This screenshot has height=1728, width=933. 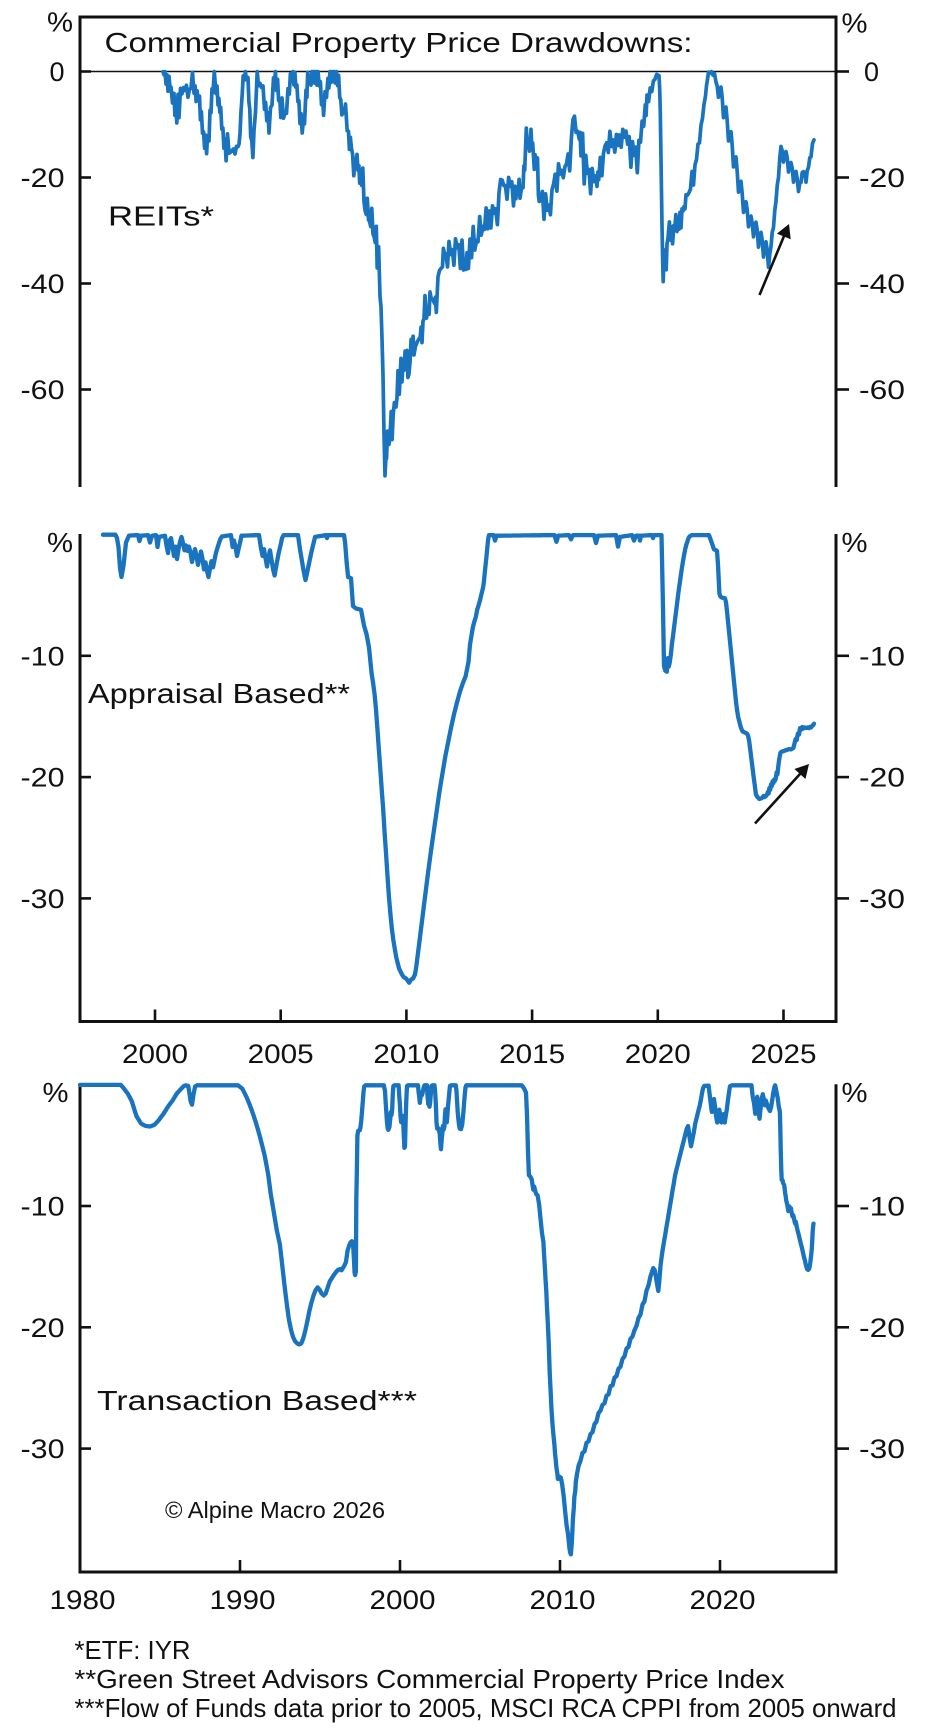 What do you see at coordinates (219, 693) in the screenshot?
I see `svg-text: Appraisal Based**` at bounding box center [219, 693].